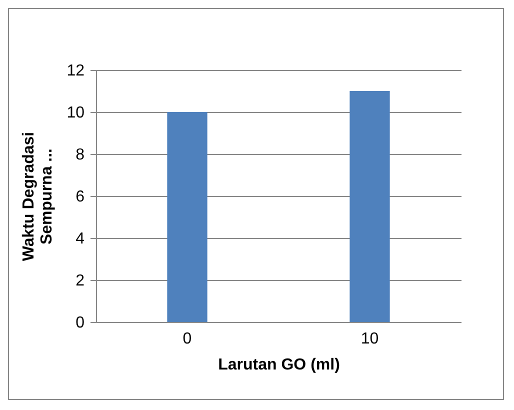  What do you see at coordinates (80, 197) in the screenshot?
I see `y-tick-label: 6` at bounding box center [80, 197].